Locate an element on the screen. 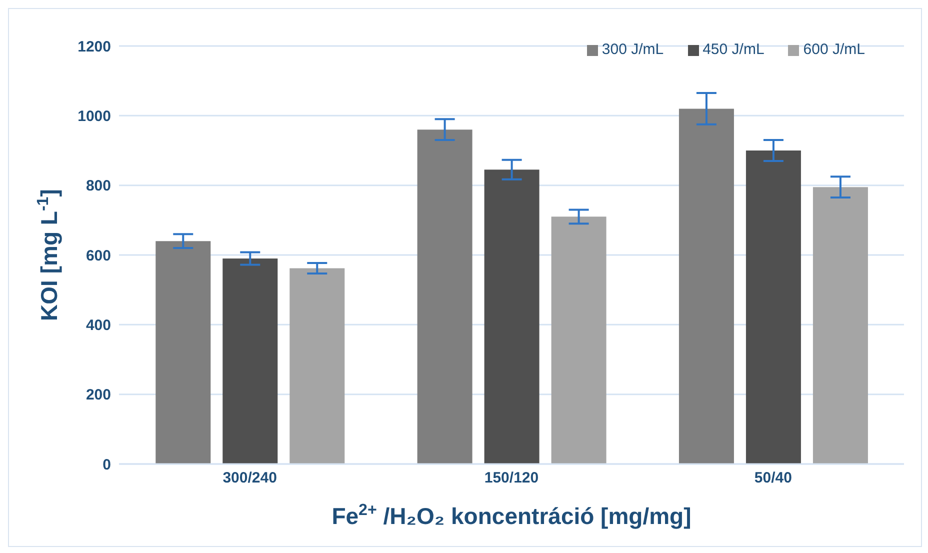 Image resolution: width=928 pixels, height=553 pixels. y-tick-label: 0 is located at coordinates (106, 465).